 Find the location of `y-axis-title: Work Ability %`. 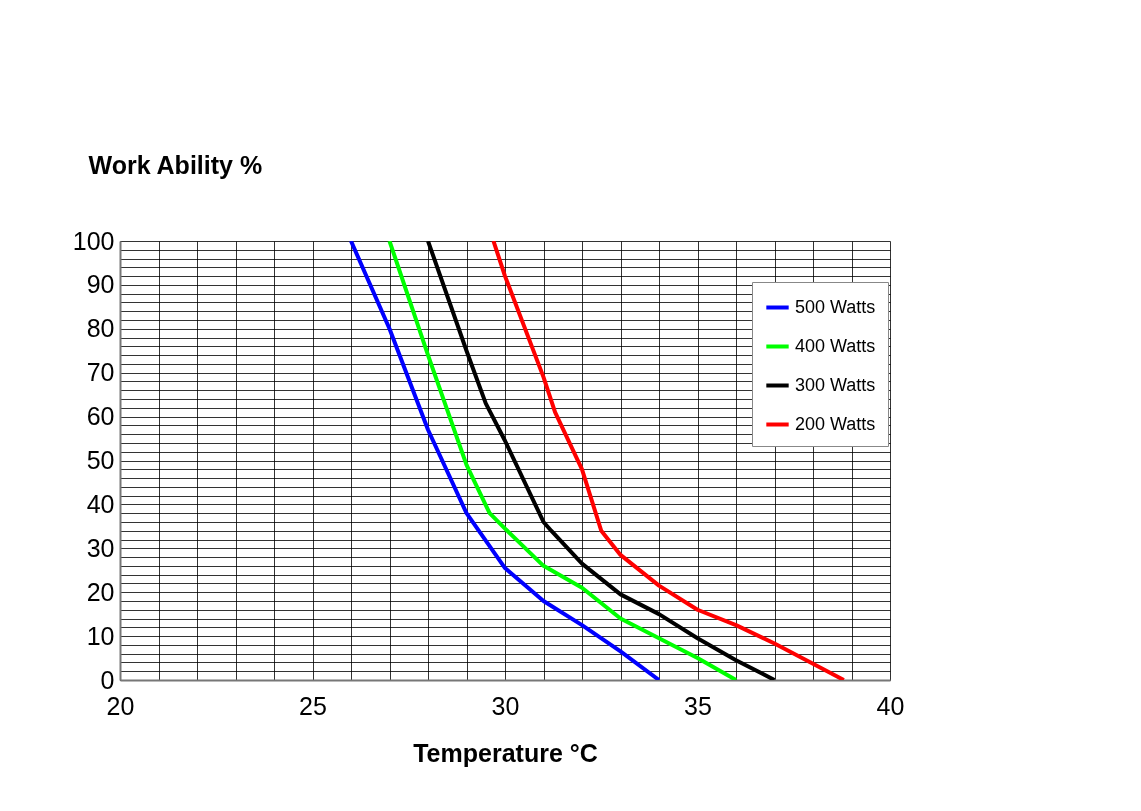

y-axis-title: Work Ability % is located at coordinates (175, 164).